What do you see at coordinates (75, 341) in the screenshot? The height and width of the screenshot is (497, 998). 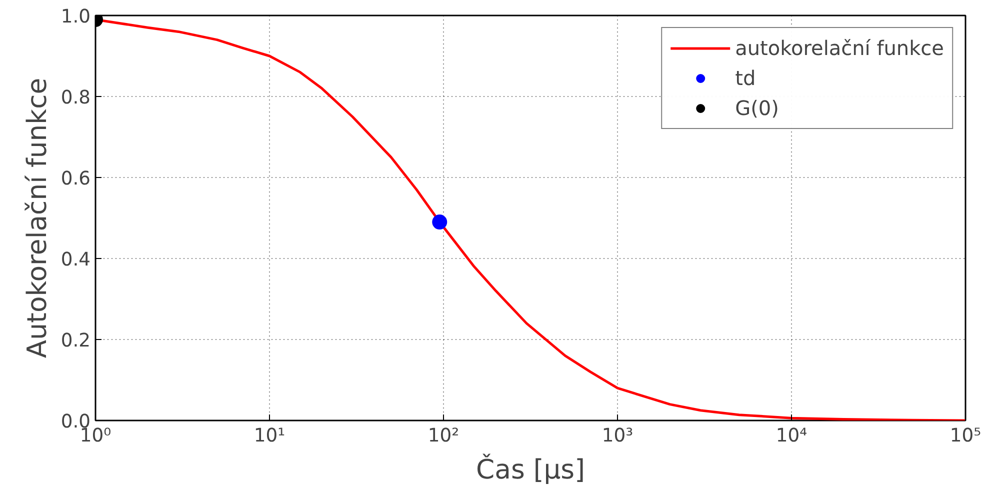 I see `y-tick-label: 0.2` at bounding box center [75, 341].